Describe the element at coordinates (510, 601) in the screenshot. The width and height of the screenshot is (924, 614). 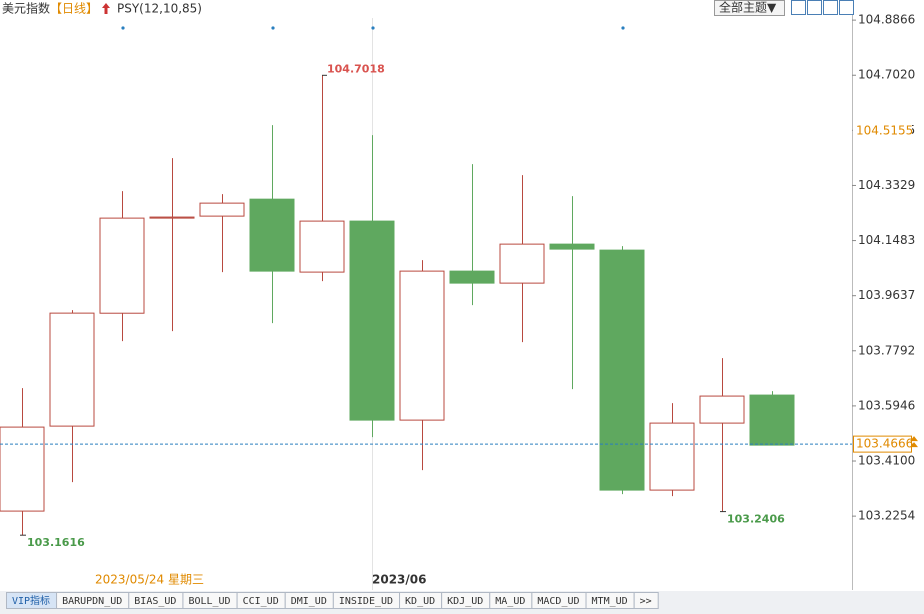
I see `tab-label: MA_UD` at that location.